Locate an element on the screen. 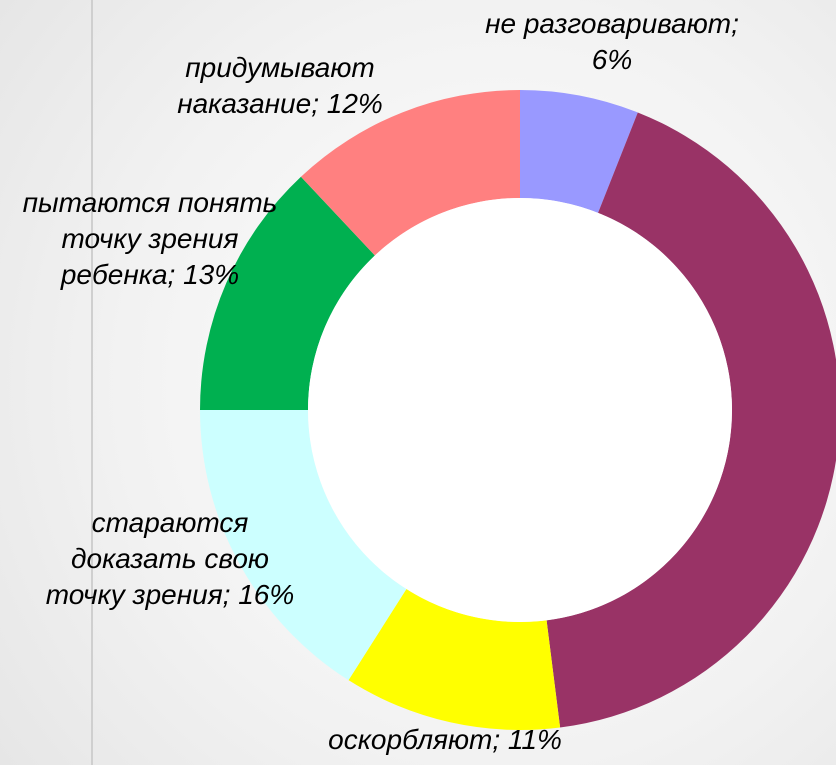  category-label: придумывают наказание; is located at coordinates (276, 85).